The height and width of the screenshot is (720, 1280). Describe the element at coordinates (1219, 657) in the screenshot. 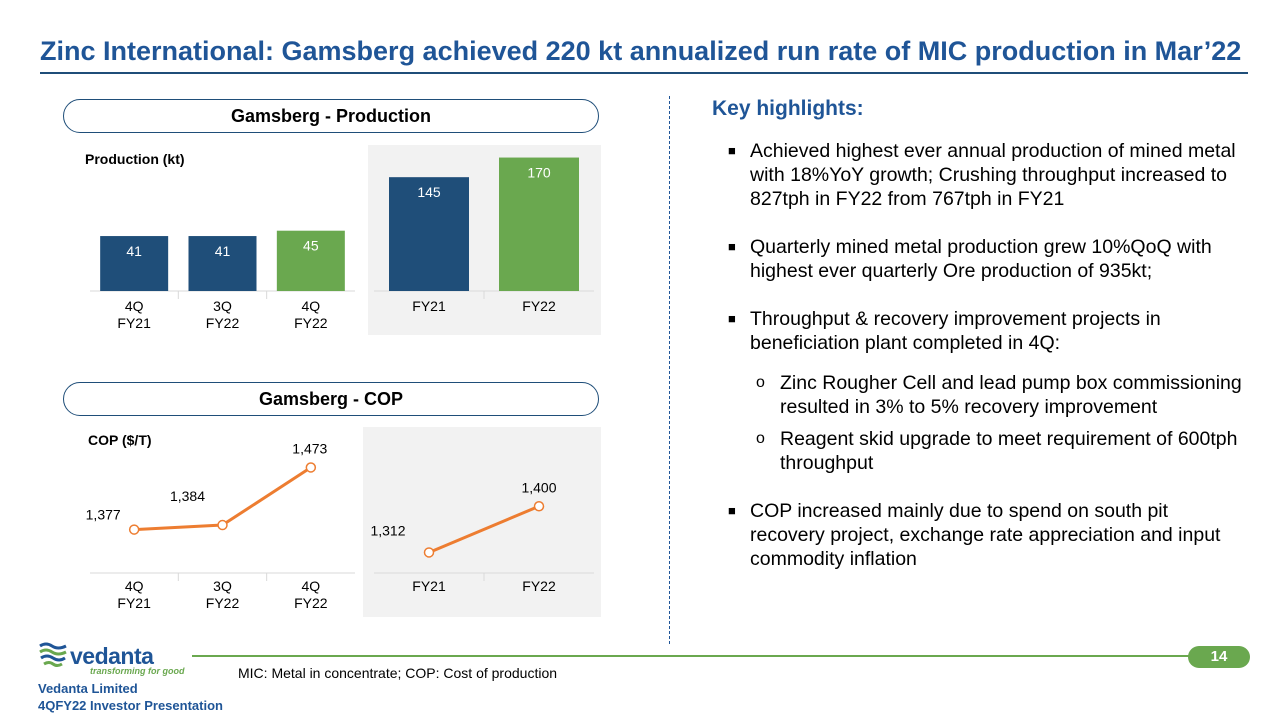

I see `page-number-badge: 14` at that location.